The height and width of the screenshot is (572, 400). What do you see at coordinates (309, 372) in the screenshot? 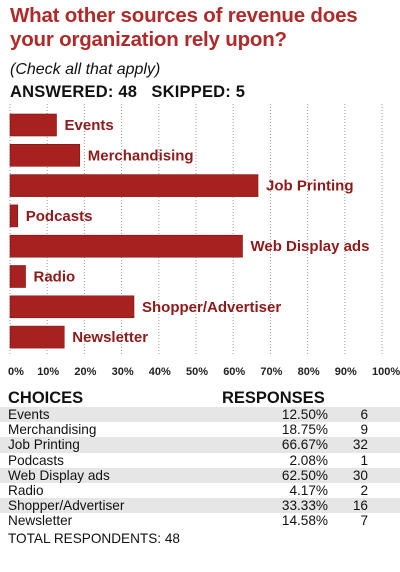
I see `x-tick-label: 80%` at bounding box center [309, 372].